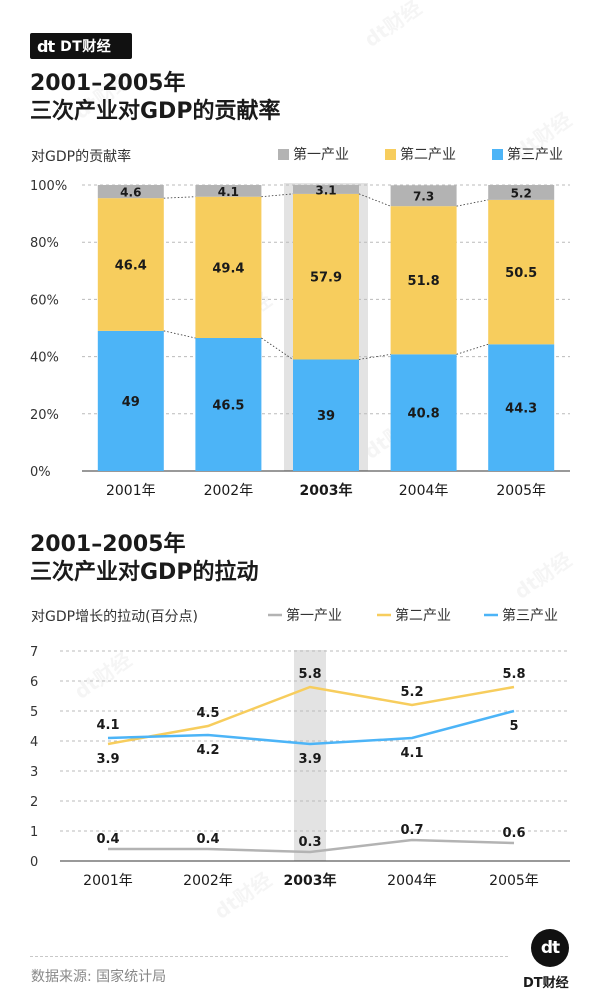 Image resolution: width=601 pixels, height=1000 pixels. I want to click on data-label: 49, so click(131, 402).